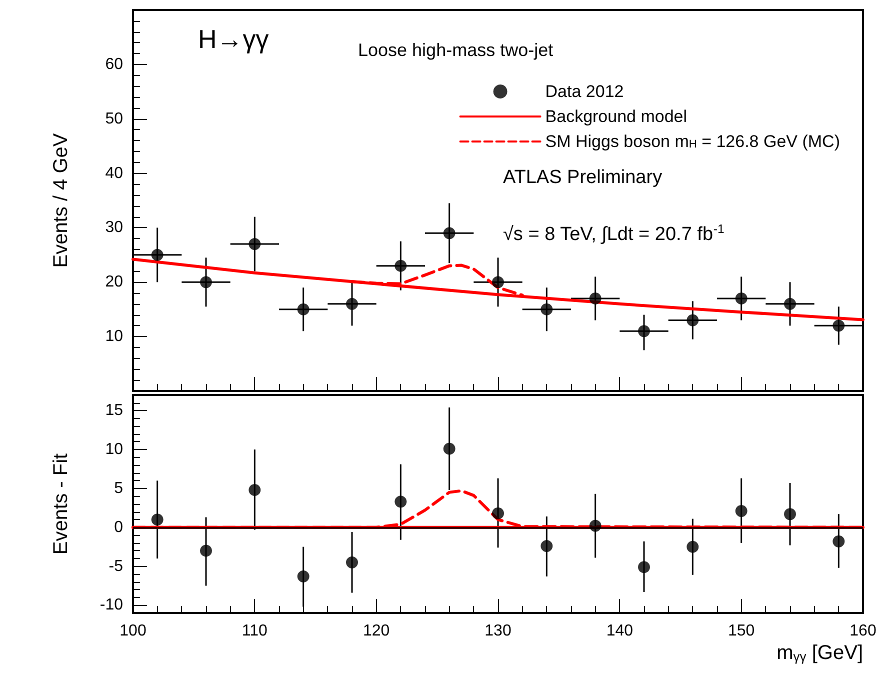  What do you see at coordinates (119, 527) in the screenshot?
I see `y-tick-label: 0` at bounding box center [119, 527].